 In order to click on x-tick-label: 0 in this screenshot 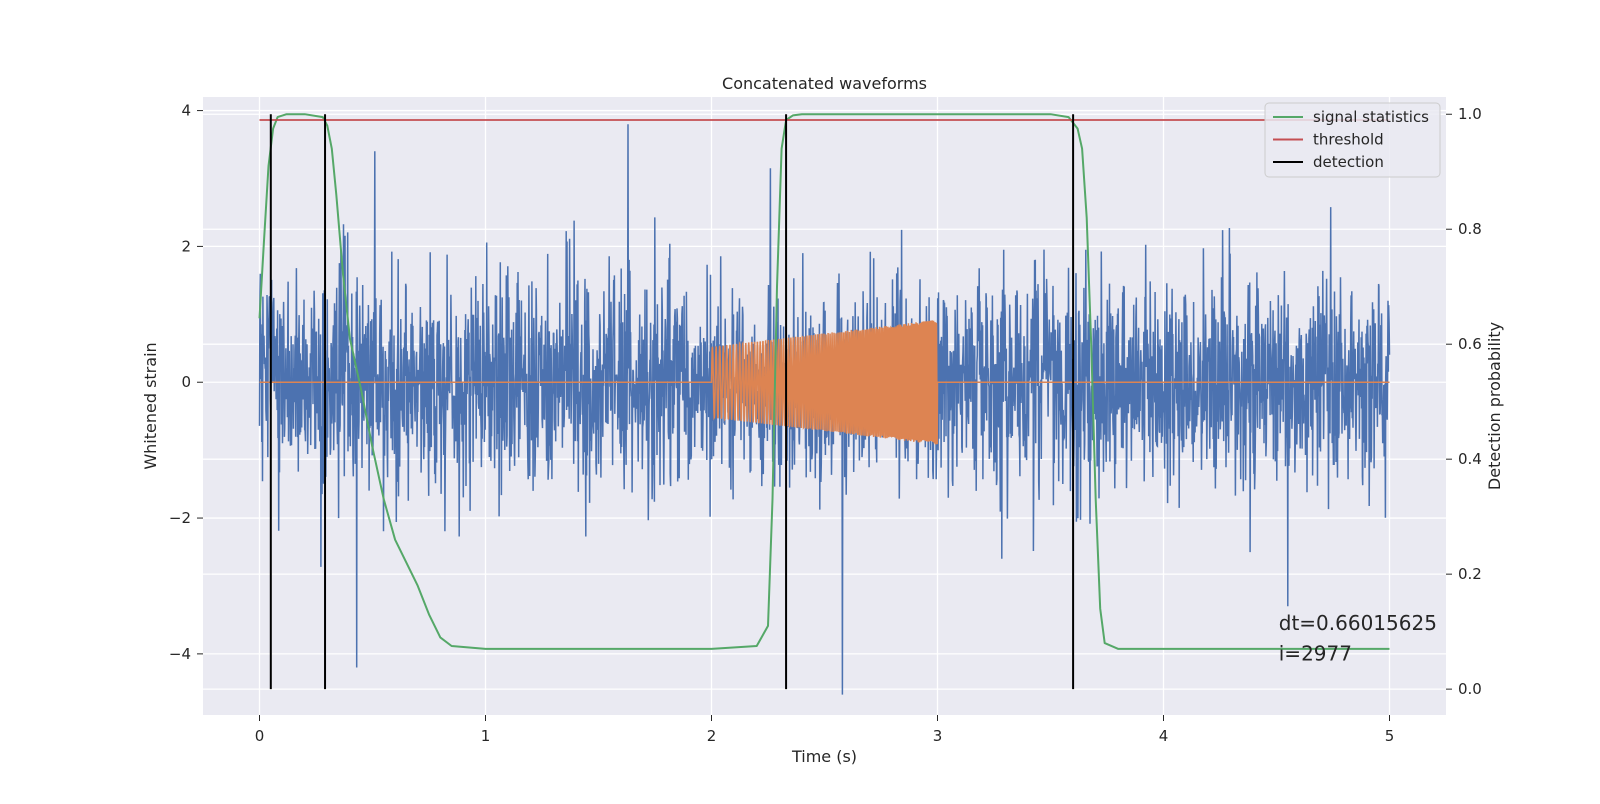, I will do `click(260, 736)`.